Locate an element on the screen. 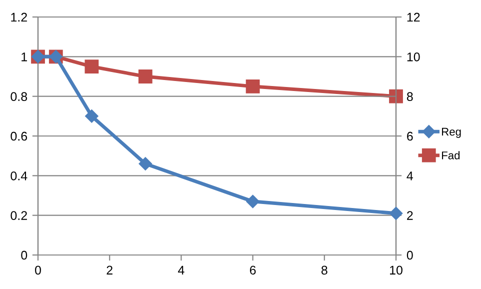 This screenshot has width=481, height=289. y2-tick-label: 6 is located at coordinates (410, 136).